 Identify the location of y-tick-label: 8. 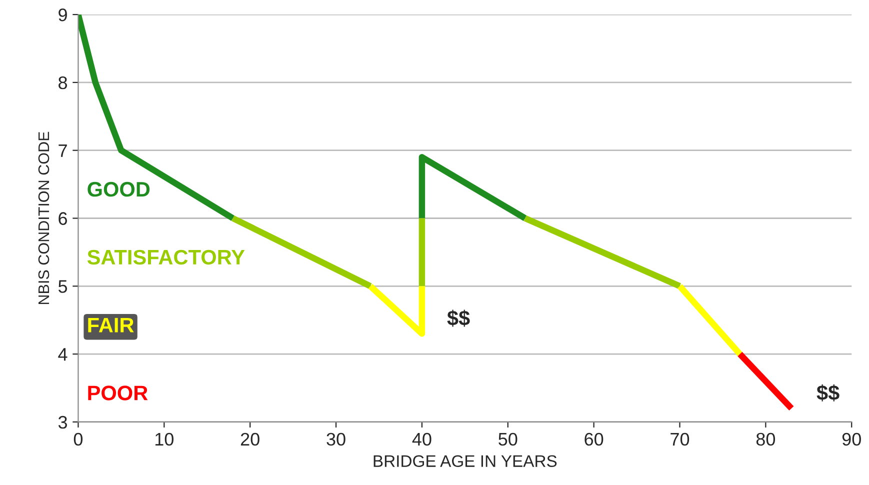
(63, 83).